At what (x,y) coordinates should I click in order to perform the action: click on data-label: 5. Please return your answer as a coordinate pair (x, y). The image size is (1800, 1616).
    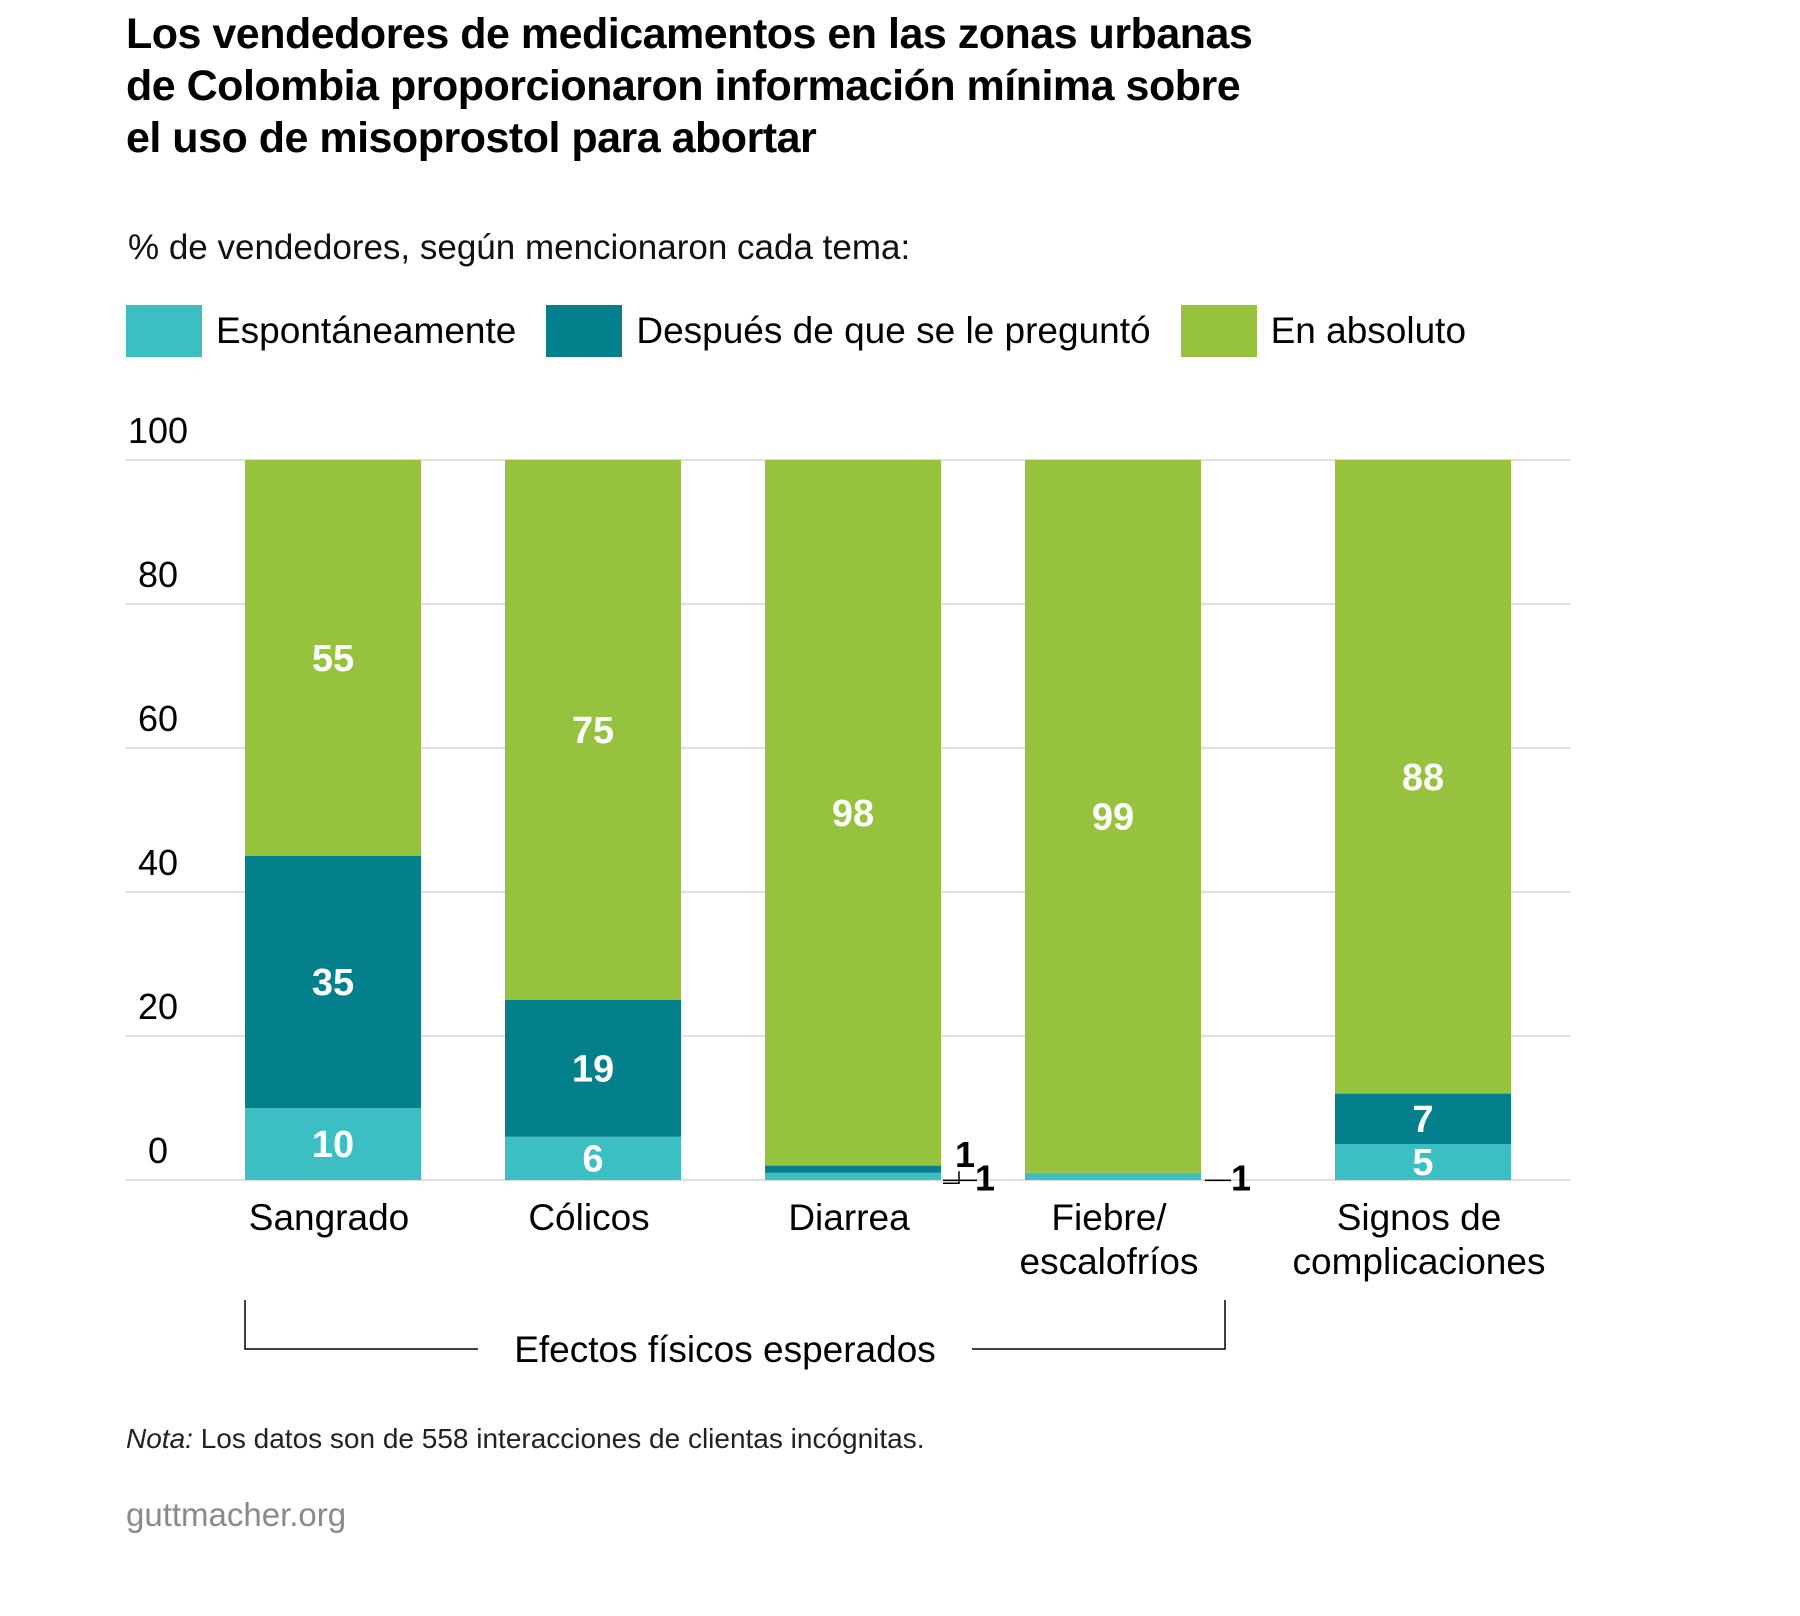
    Looking at the image, I should click on (1422, 1163).